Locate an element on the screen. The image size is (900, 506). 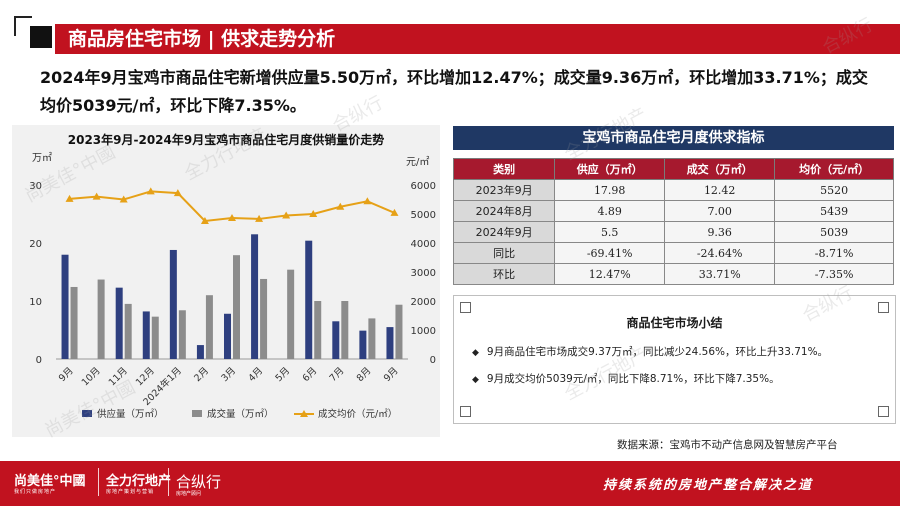
legend-supply-swatch is located at coordinates (87, 413).